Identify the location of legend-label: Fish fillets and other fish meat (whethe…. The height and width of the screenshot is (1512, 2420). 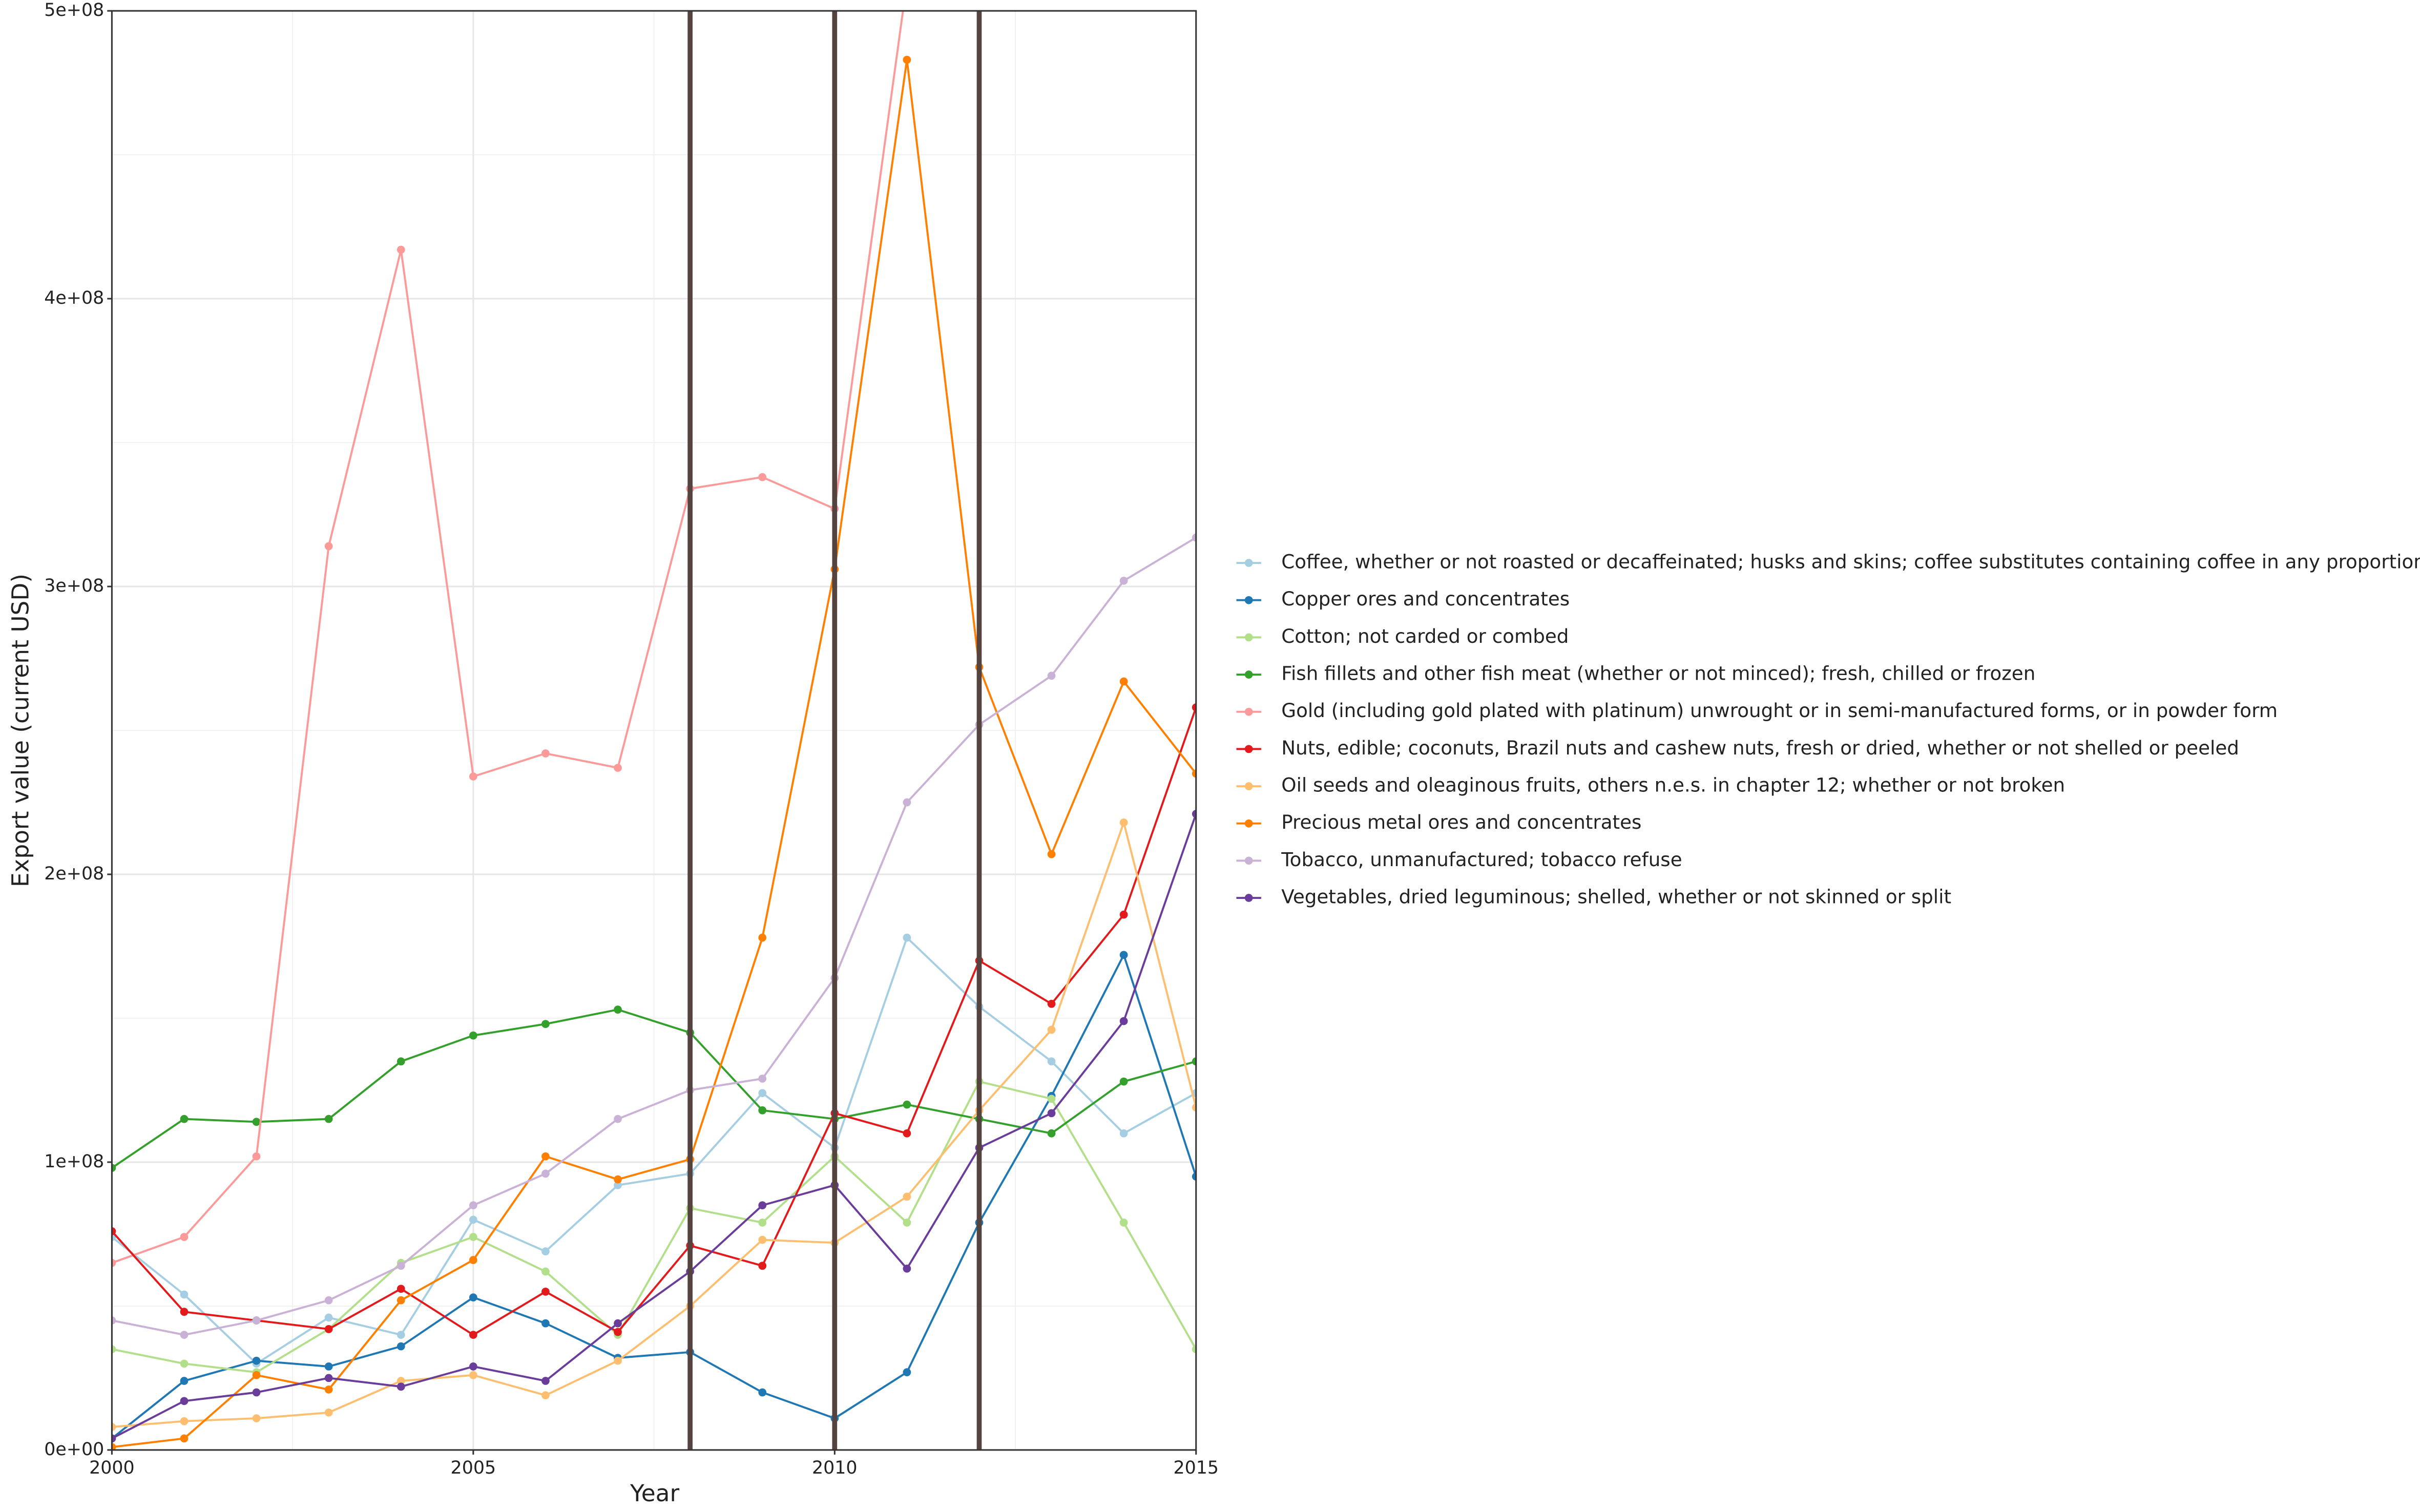
(1658, 673).